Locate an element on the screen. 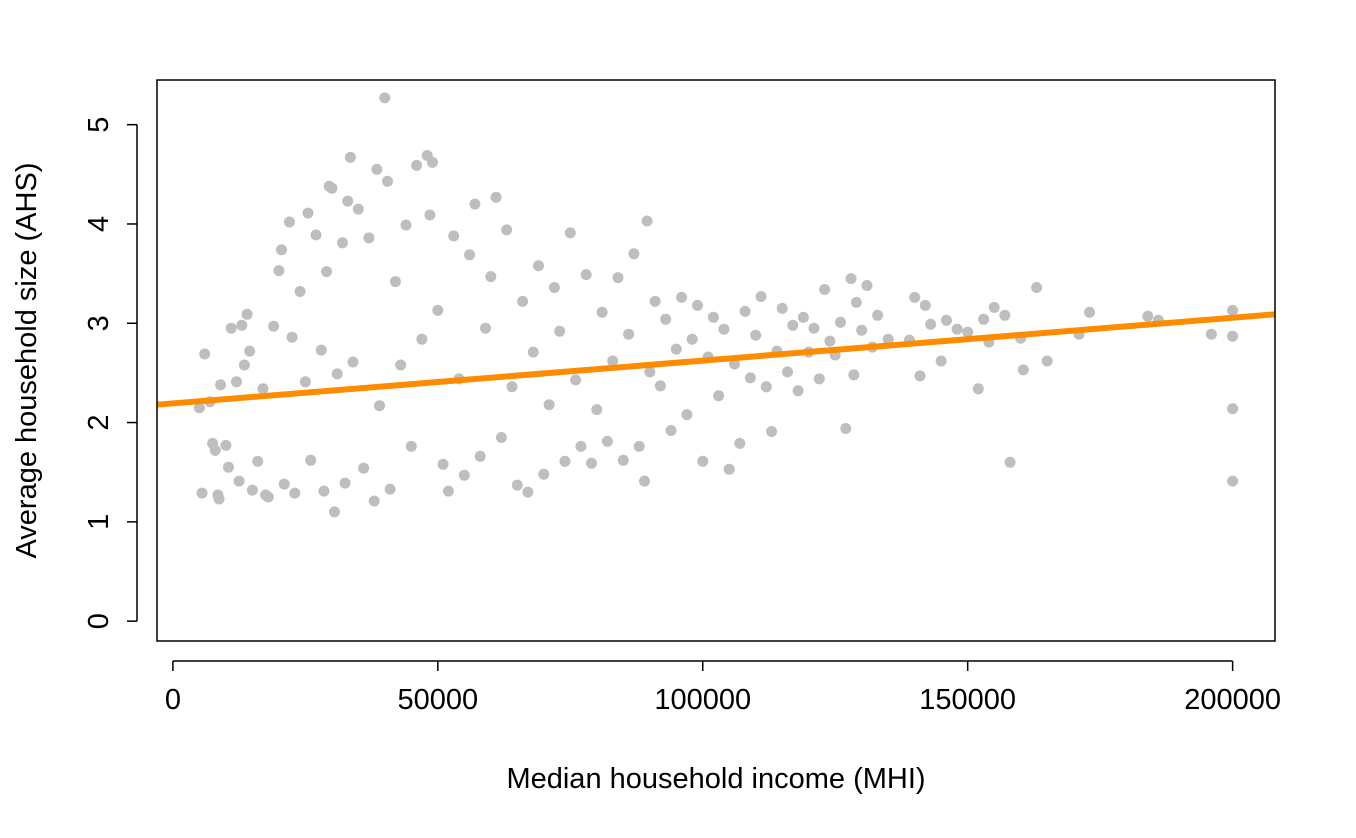 The image size is (1356, 838). y-tick-label: 4 is located at coordinates (99, 224).